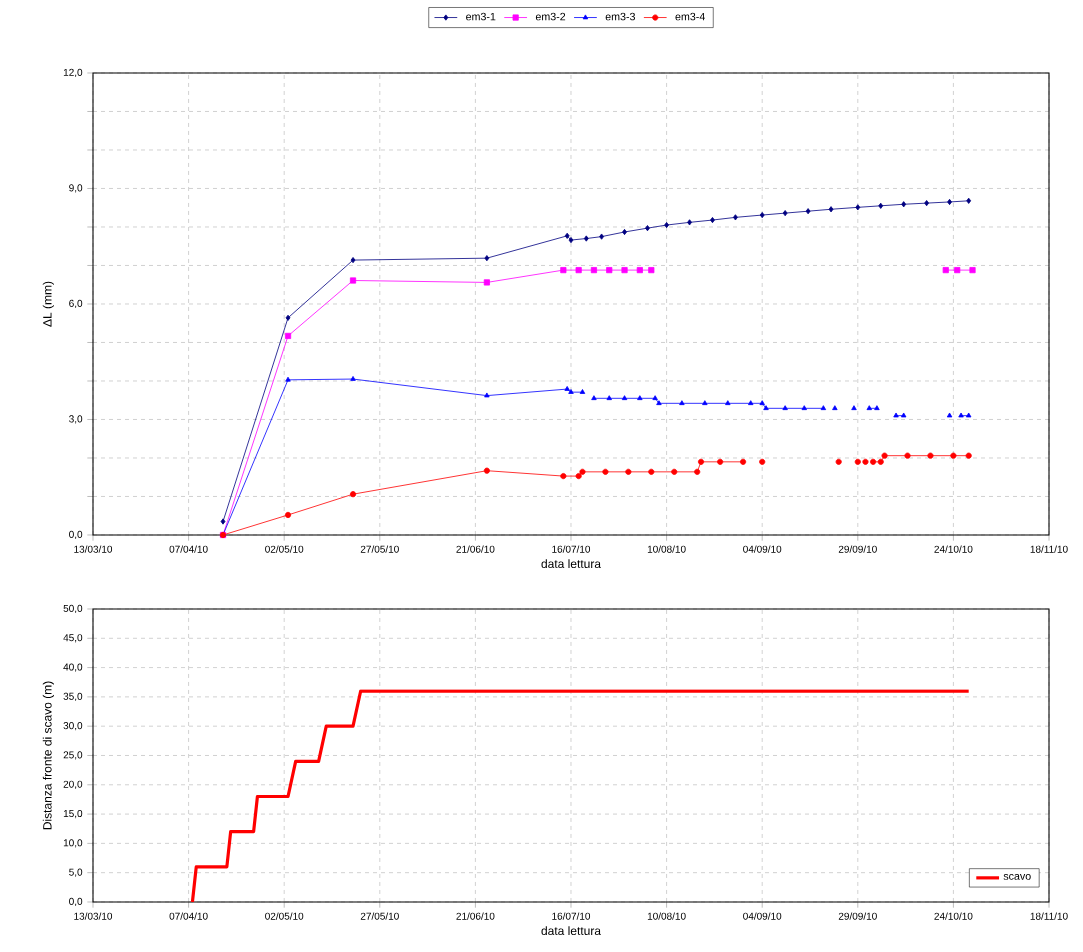 The width and height of the screenshot is (1083, 952). I want to click on y-tick-label: 35,0, so click(73, 697).